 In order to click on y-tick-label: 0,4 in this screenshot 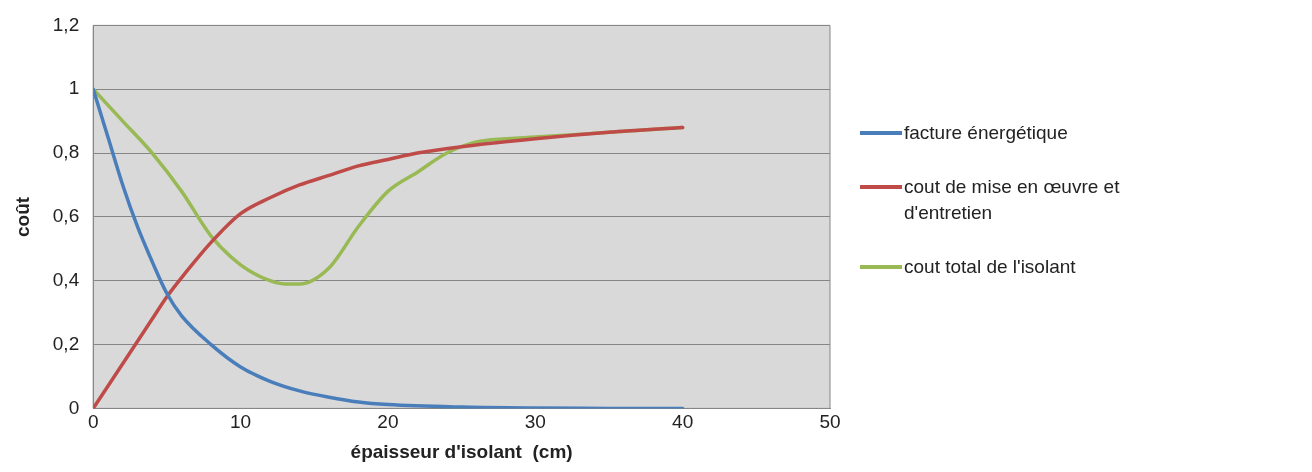, I will do `click(66, 279)`.